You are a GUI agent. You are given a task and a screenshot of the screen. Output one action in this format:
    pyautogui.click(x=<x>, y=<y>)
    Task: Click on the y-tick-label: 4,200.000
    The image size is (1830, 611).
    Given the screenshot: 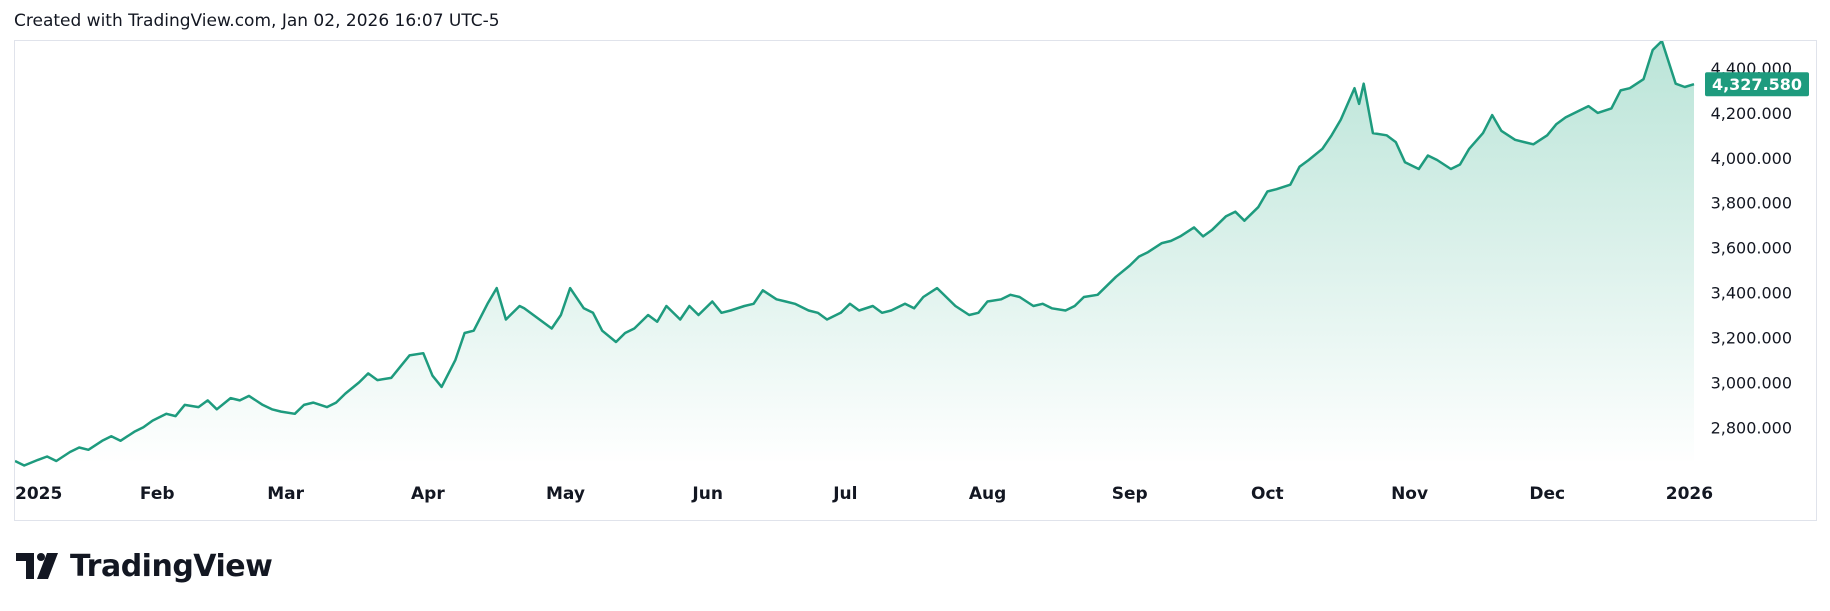 What is the action you would take?
    pyautogui.click(x=1751, y=113)
    